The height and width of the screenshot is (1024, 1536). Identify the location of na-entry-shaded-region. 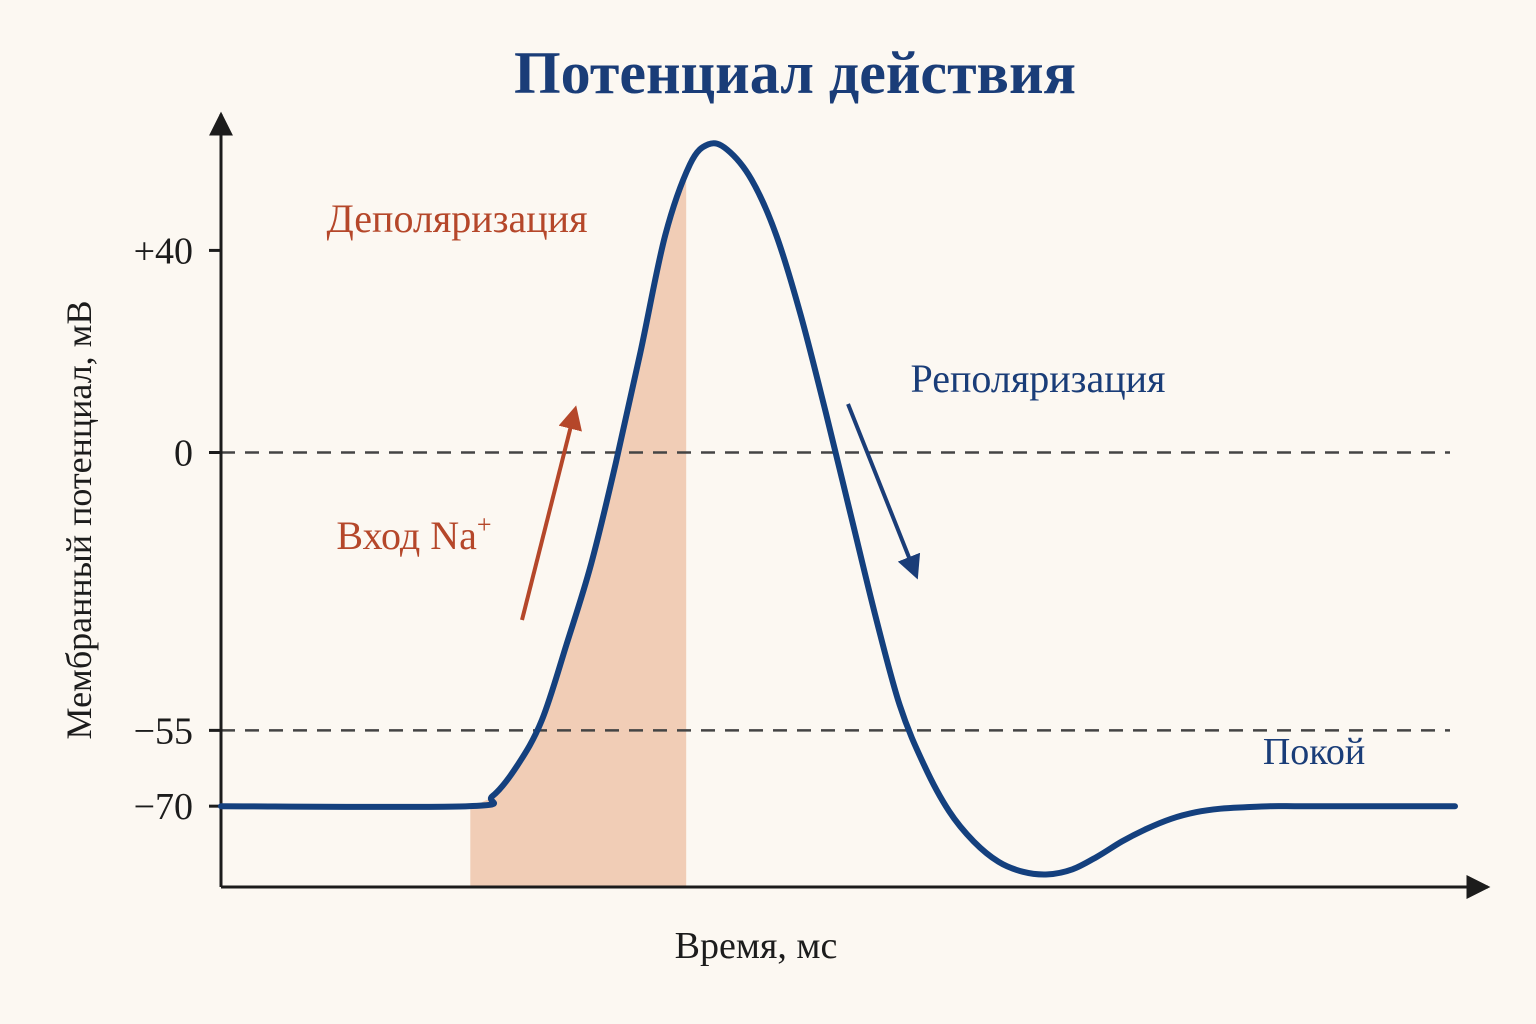
(578, 530).